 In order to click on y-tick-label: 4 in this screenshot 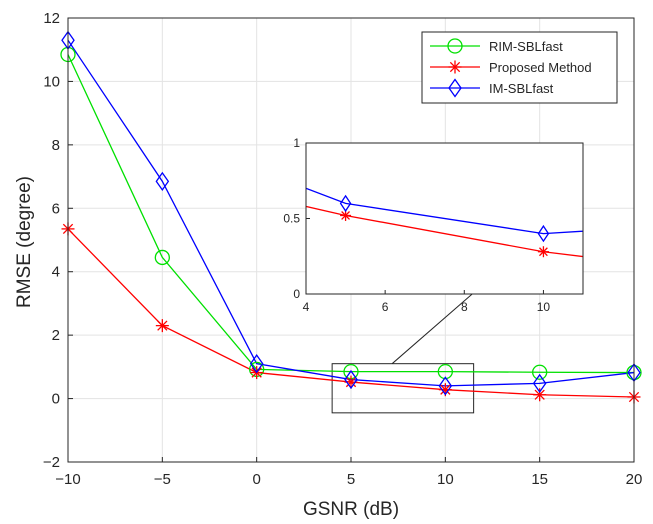, I will do `click(56, 272)`.